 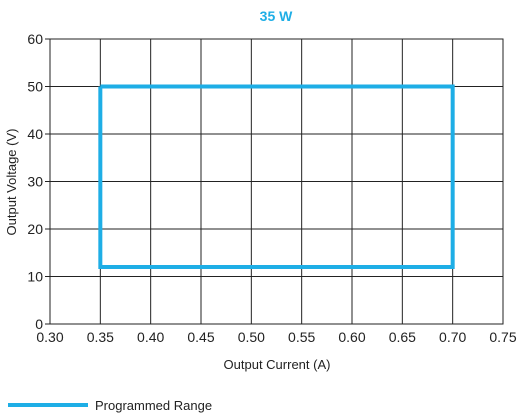 I want to click on legend: Programmed Range, so click(x=110, y=405).